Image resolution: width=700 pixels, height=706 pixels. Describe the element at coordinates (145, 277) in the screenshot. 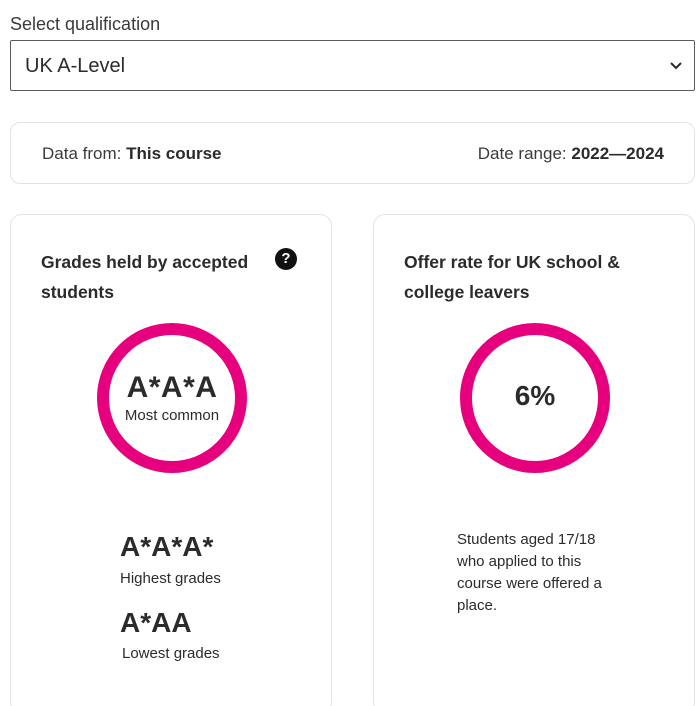

I see `grades-card-title: Grades held by accepted students` at that location.